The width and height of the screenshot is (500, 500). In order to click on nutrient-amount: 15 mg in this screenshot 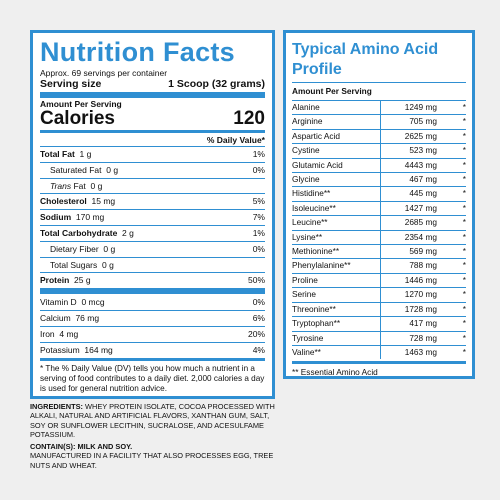, I will do `click(103, 201)`.